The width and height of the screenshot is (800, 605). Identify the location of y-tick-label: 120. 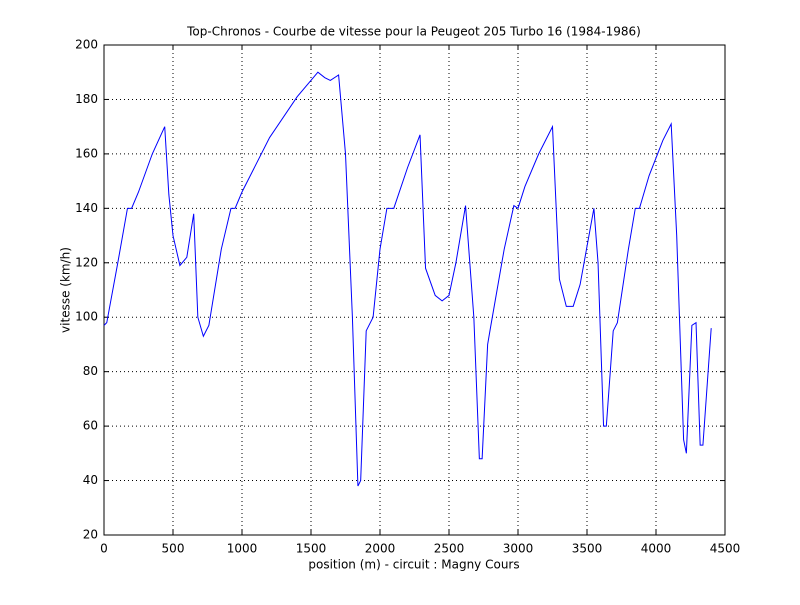
(86, 262).